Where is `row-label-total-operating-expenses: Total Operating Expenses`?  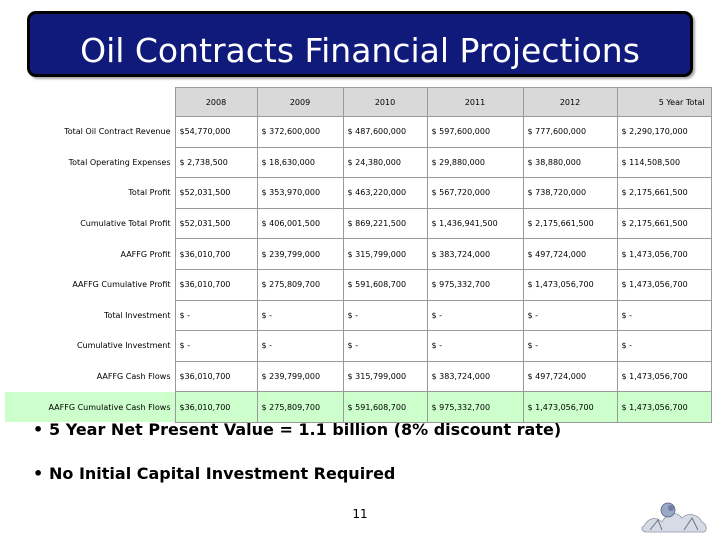 row-label-total-operating-expenses: Total Operating Expenses is located at coordinates (119, 162).